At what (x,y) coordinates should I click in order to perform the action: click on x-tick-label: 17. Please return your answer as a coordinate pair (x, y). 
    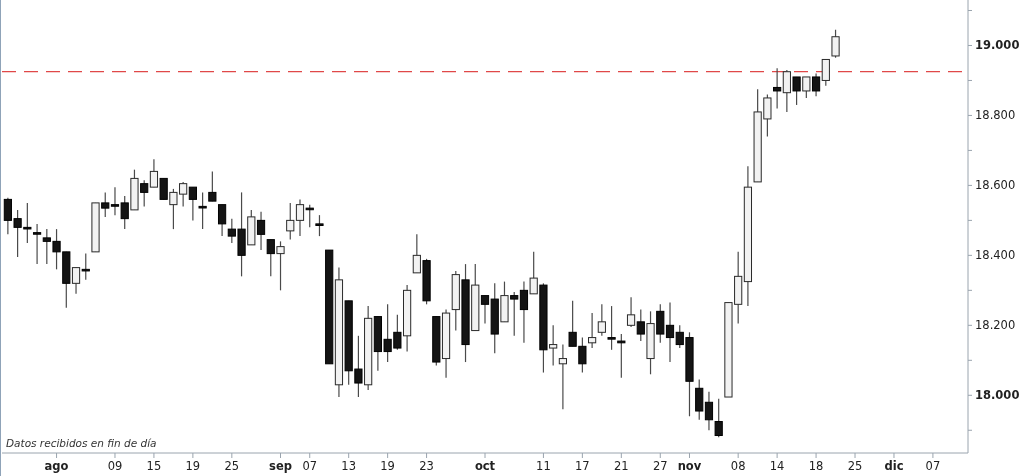
    Looking at the image, I should click on (582, 466).